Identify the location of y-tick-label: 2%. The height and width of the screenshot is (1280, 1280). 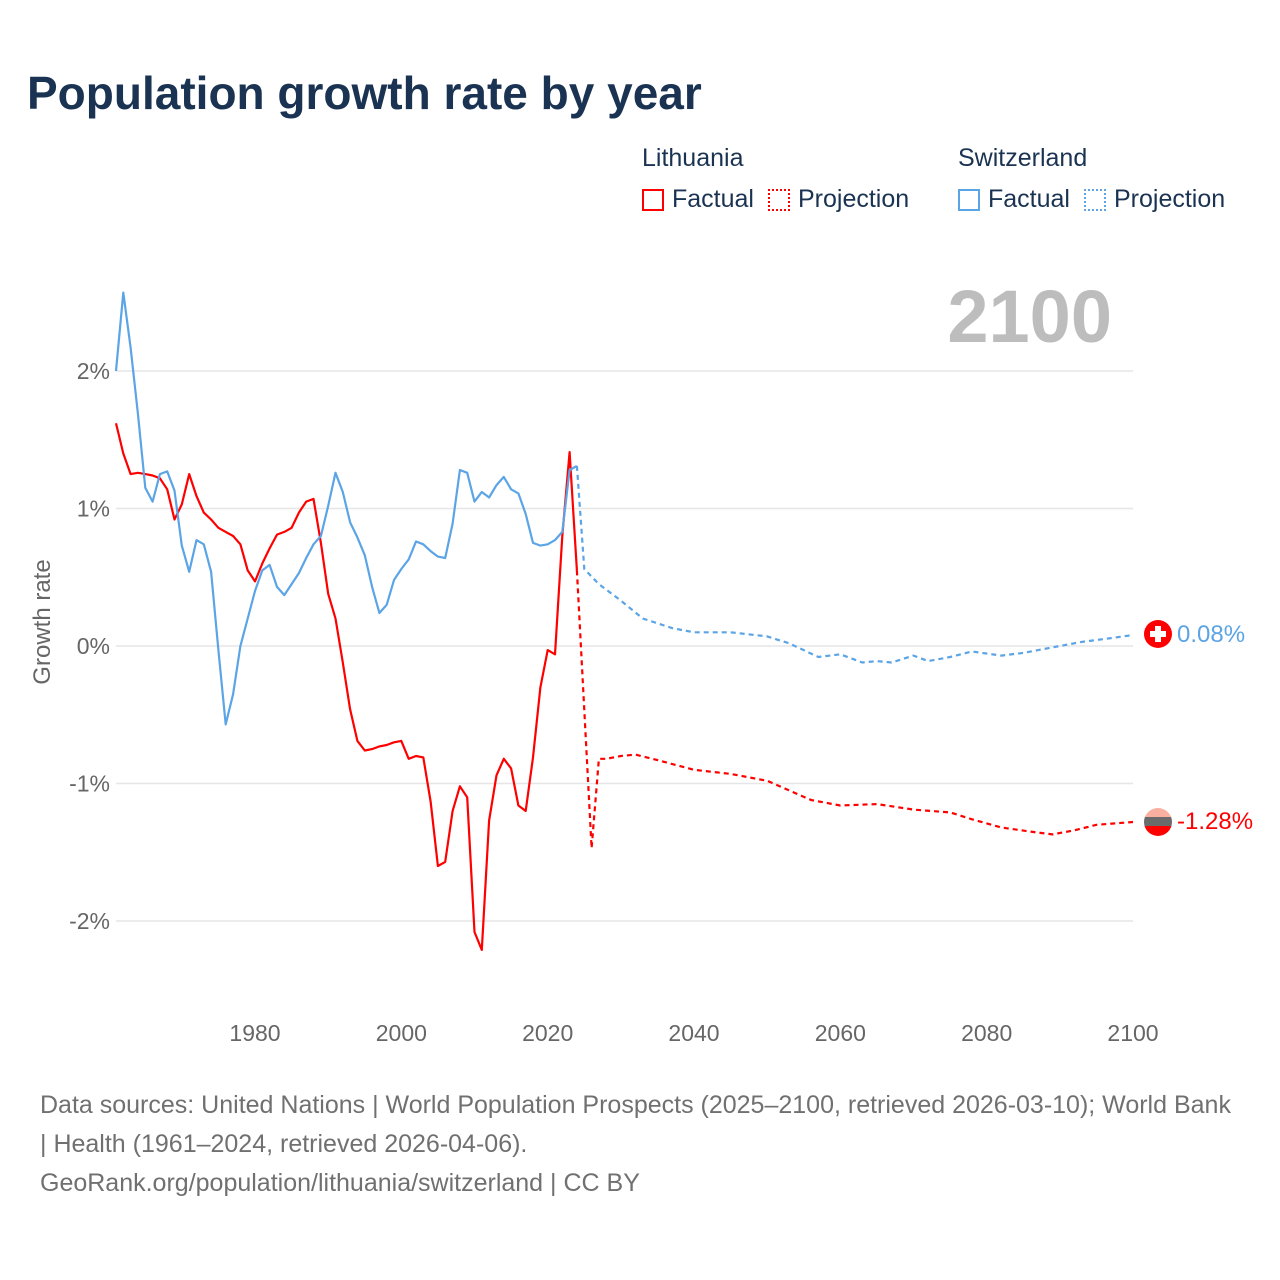
(93, 371).